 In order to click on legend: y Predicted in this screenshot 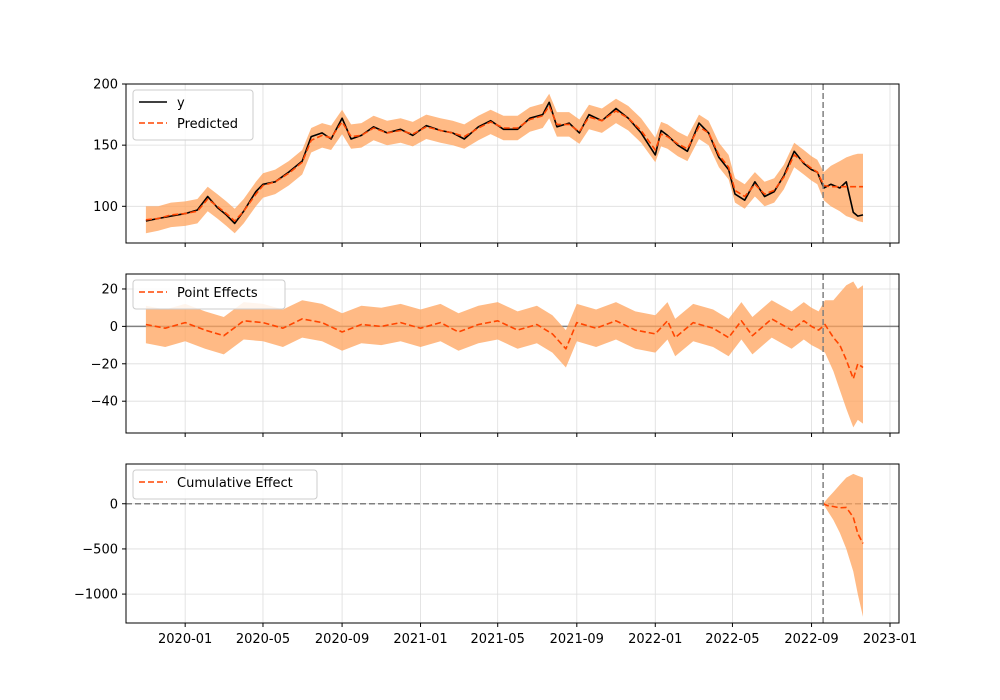, I will do `click(193, 115)`.